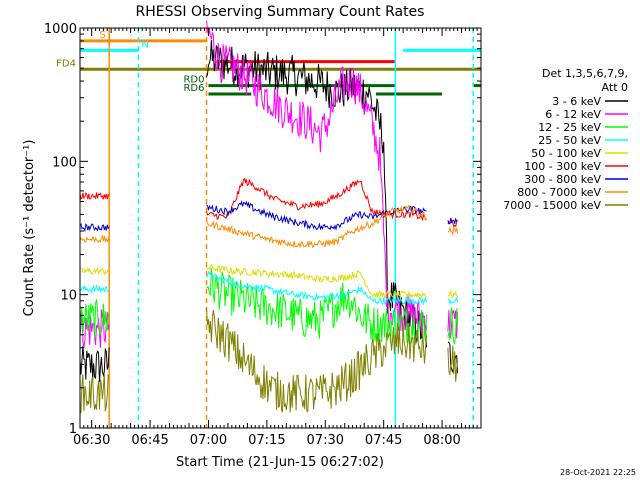 The width and height of the screenshot is (640, 480). What do you see at coordinates (280, 12) in the screenshot?
I see `chart-title: RHESSI Observing Summary Count Rates` at bounding box center [280, 12].